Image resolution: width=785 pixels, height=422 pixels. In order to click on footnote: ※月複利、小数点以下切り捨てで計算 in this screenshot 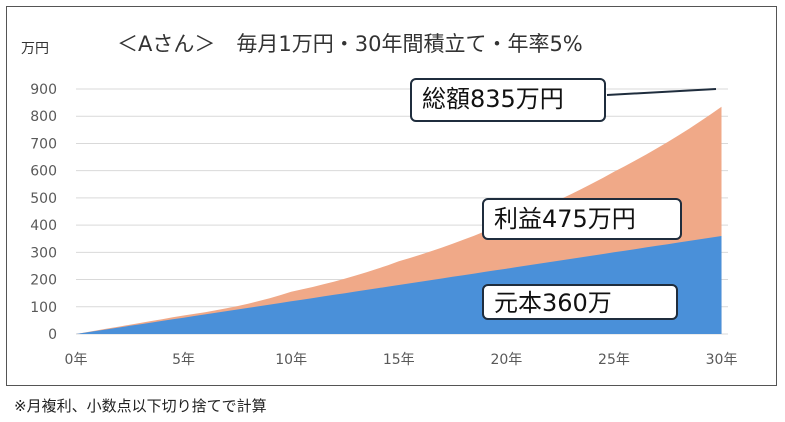, I will do `click(140, 406)`.